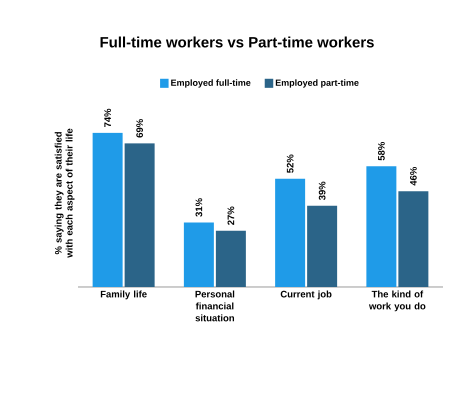  I want to click on chart-title: Full-time workers vs Part-time workers, so click(237, 42).